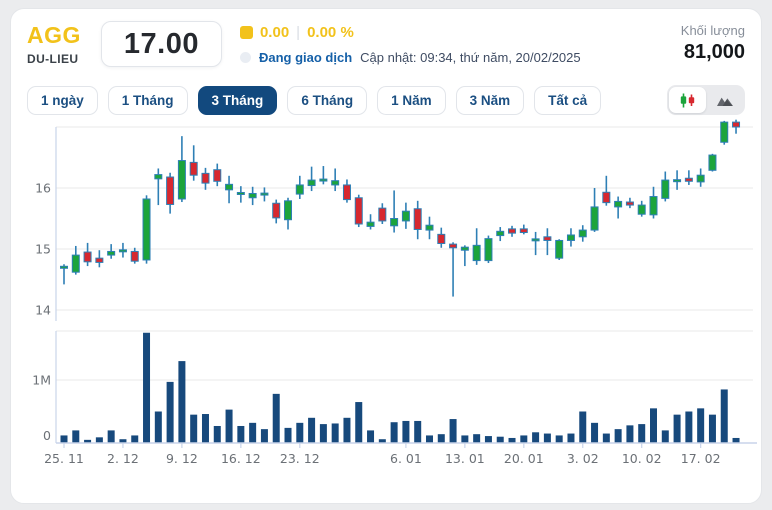 This screenshot has width=772, height=510. Describe the element at coordinates (43, 310) in the screenshot. I see `svg-text: 14` at that location.